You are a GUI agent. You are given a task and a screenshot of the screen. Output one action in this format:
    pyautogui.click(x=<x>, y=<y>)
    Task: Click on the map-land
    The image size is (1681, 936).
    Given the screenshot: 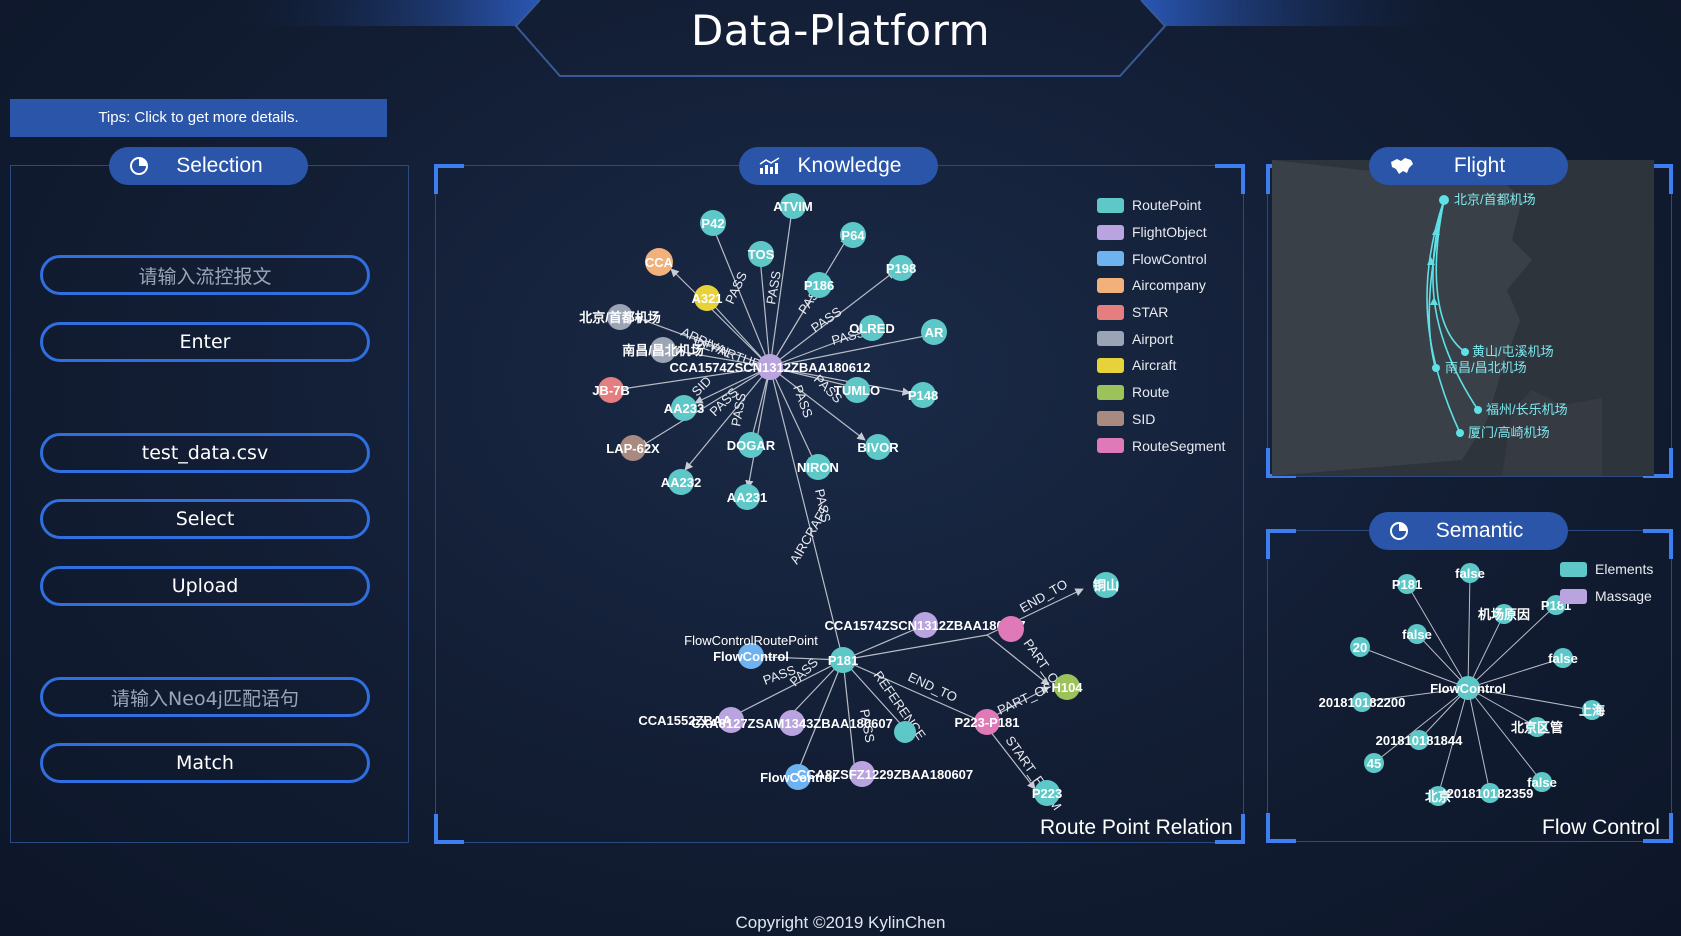 What is the action you would take?
    pyautogui.click(x=1463, y=318)
    